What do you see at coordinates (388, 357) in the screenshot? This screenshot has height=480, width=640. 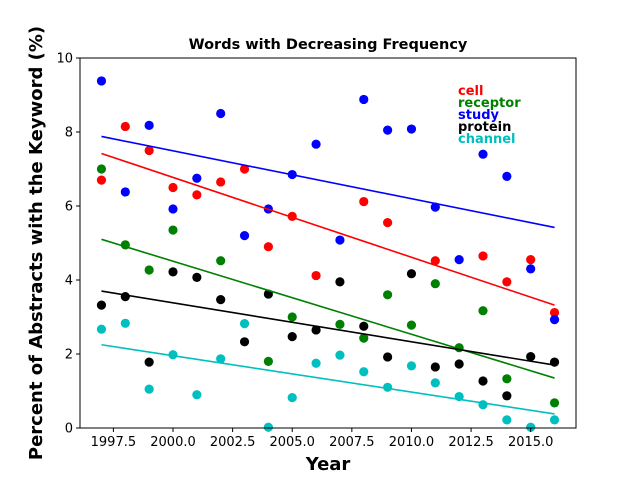 I see `point-protein-2009` at bounding box center [388, 357].